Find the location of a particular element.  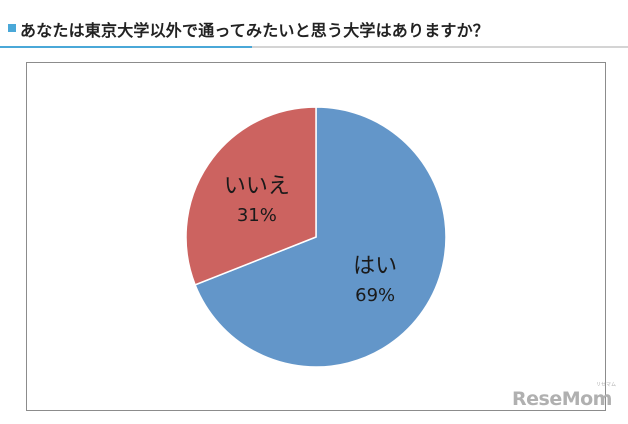

pie-value-label-1: 31% is located at coordinates (257, 215).